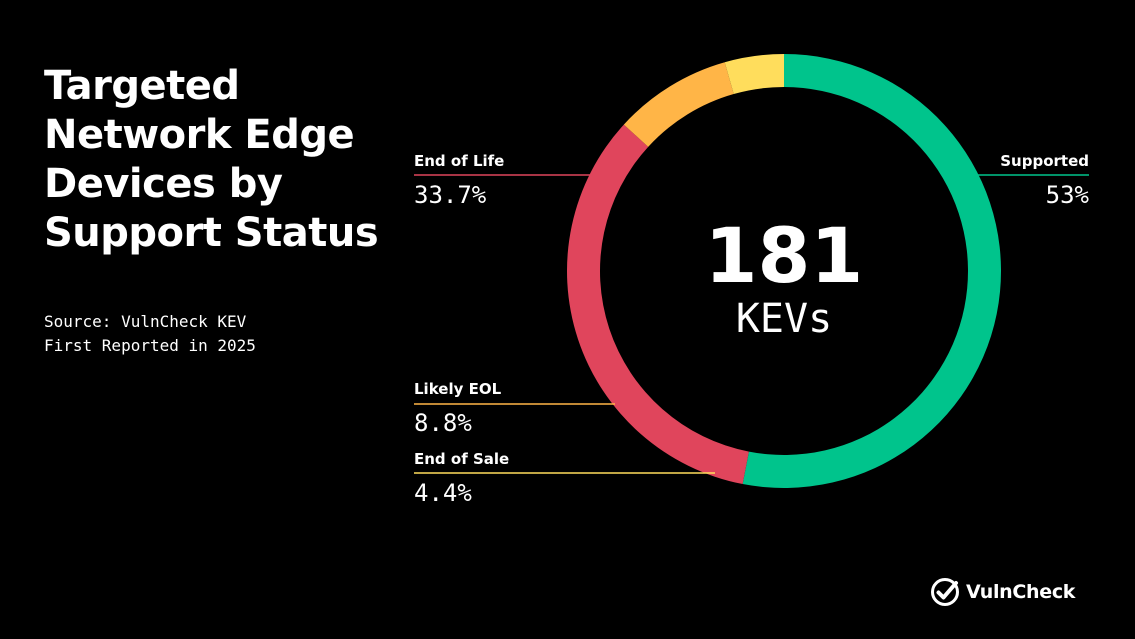 This screenshot has width=1135, height=639. What do you see at coordinates (678, 104) in the screenshot?
I see `slice-likely-eol` at bounding box center [678, 104].